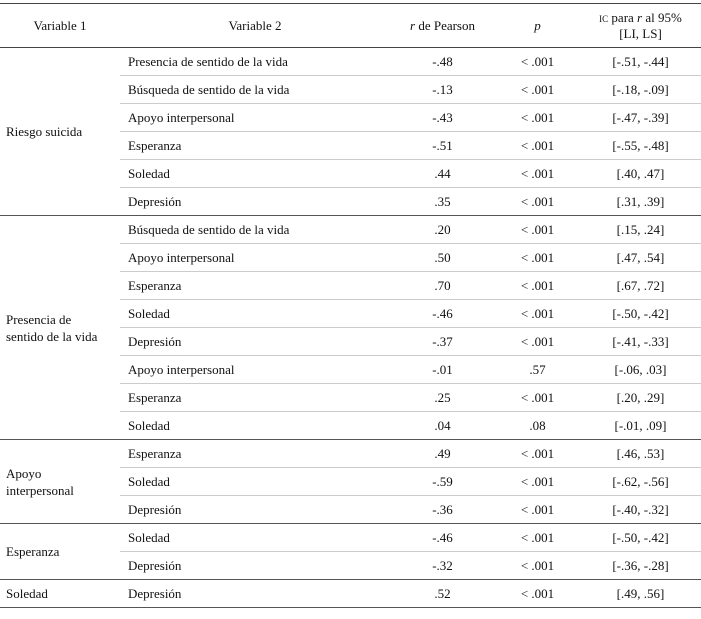 This screenshot has width=701, height=619. What do you see at coordinates (442, 509) in the screenshot?
I see `pearson-r: -.36` at bounding box center [442, 509].